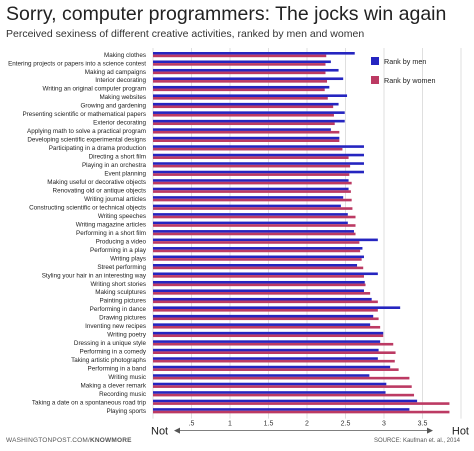 This screenshot has width=474, height=451. Describe the element at coordinates (118, 309) in the screenshot. I see `category-label-30: Performing in dance` at that location.